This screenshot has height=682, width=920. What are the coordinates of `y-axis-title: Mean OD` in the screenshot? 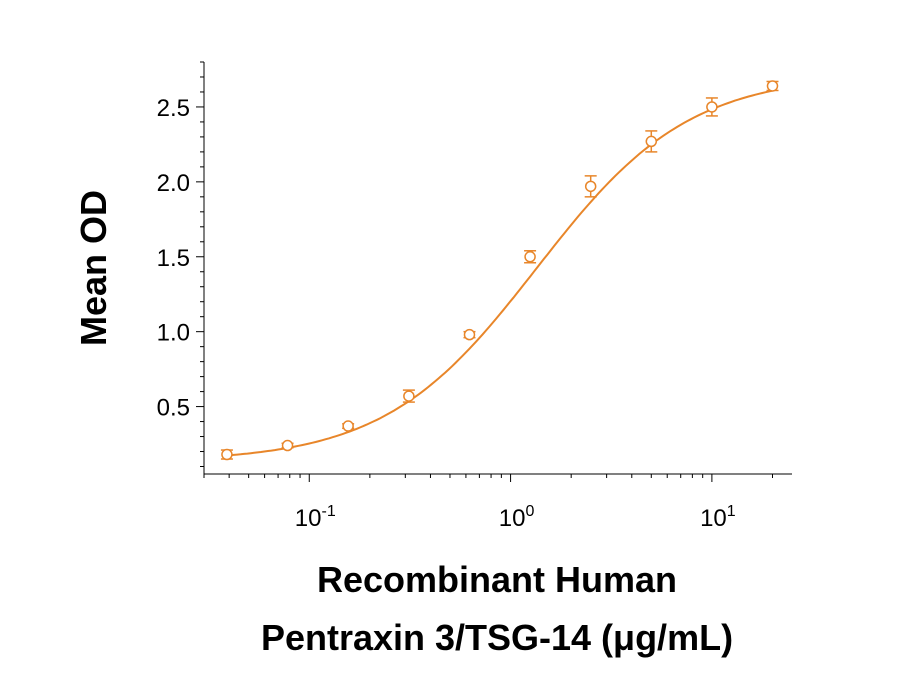 It's located at (93, 268).